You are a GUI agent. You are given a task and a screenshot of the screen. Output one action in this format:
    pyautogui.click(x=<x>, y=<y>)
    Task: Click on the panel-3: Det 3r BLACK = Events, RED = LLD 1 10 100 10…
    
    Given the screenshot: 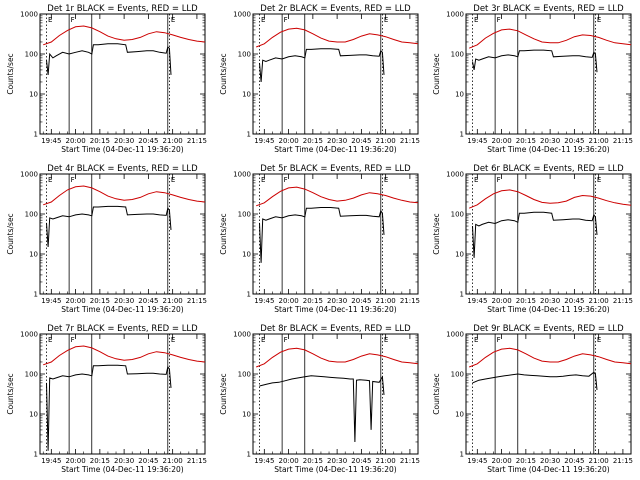 What is the action you would take?
    pyautogui.click(x=532, y=79)
    